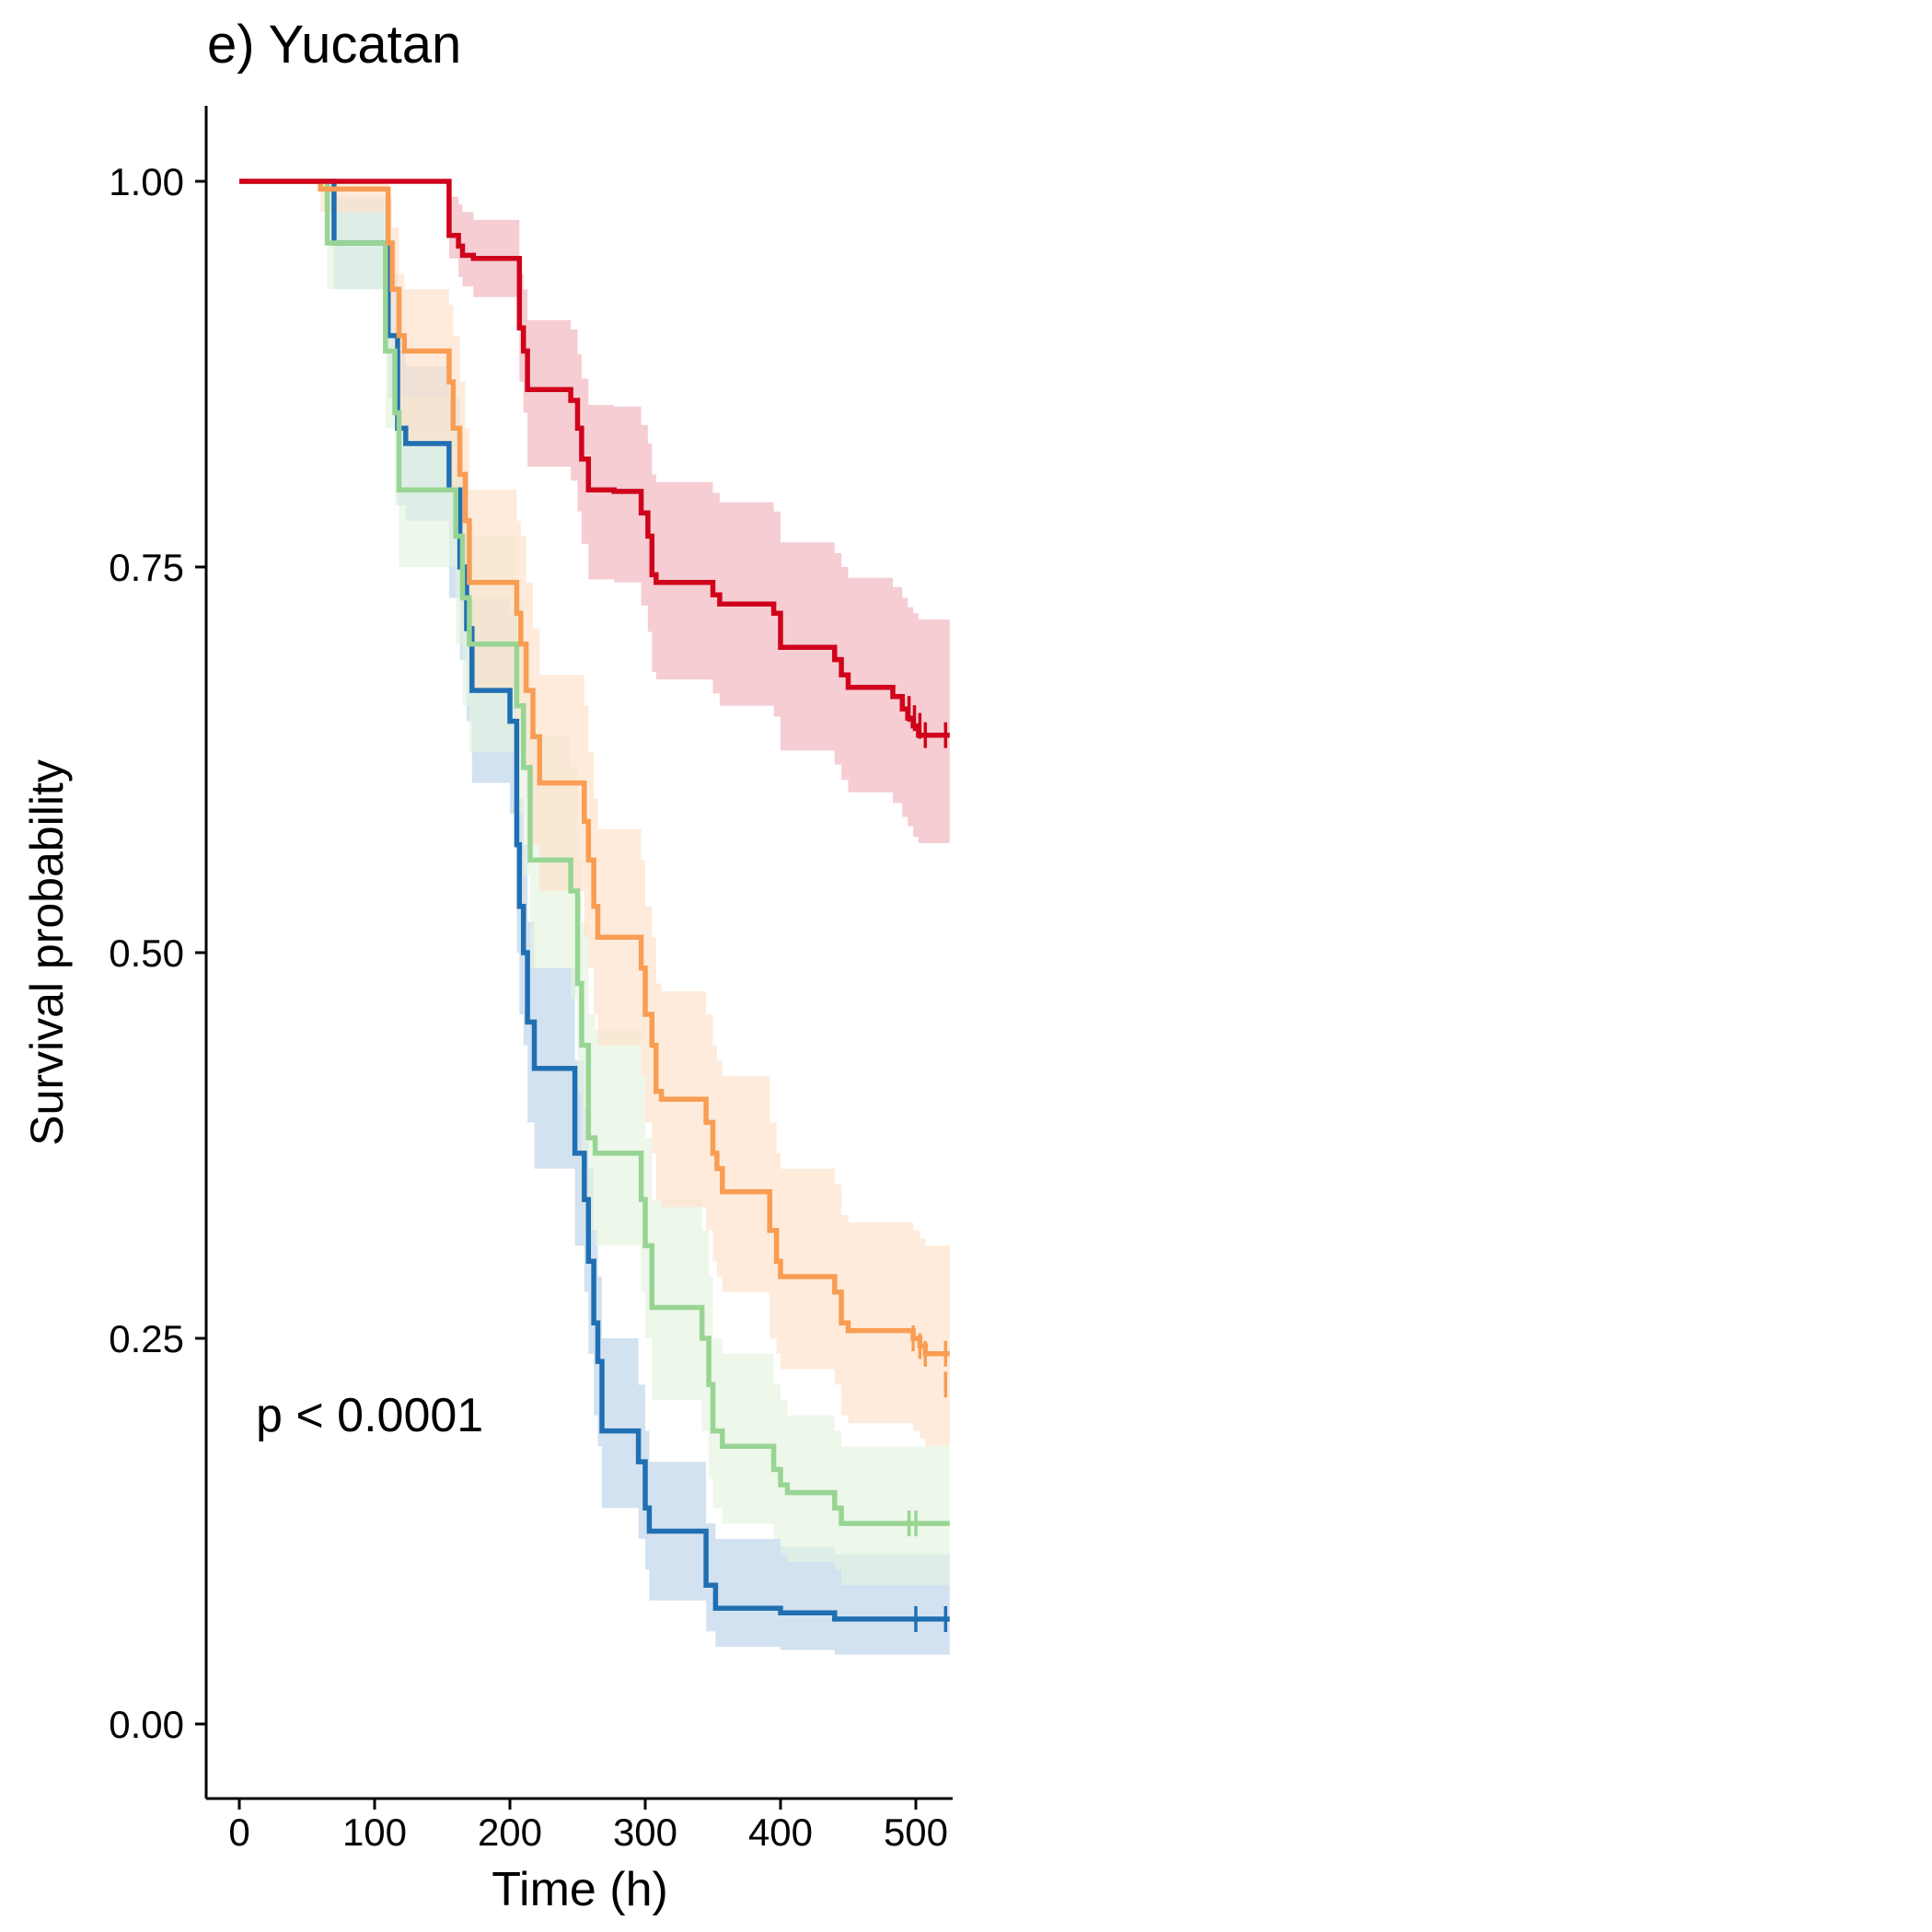 The width and height of the screenshot is (1932, 1932). What do you see at coordinates (147, 953) in the screenshot?
I see `y-tick-label-2: 0.50` at bounding box center [147, 953].